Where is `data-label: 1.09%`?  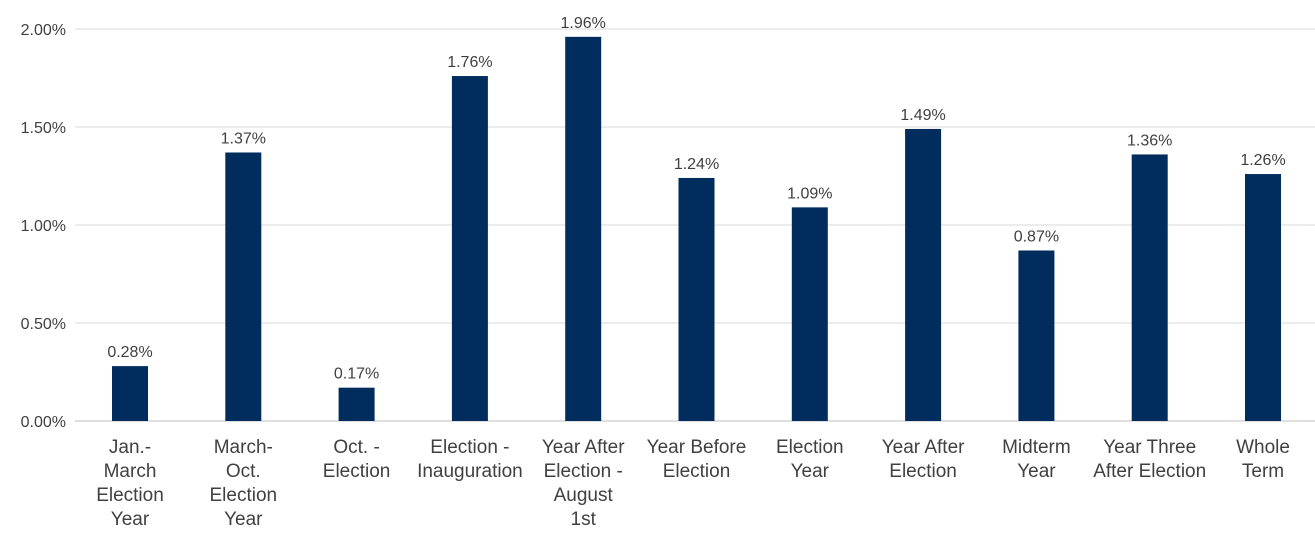 data-label: 1.09% is located at coordinates (809, 193).